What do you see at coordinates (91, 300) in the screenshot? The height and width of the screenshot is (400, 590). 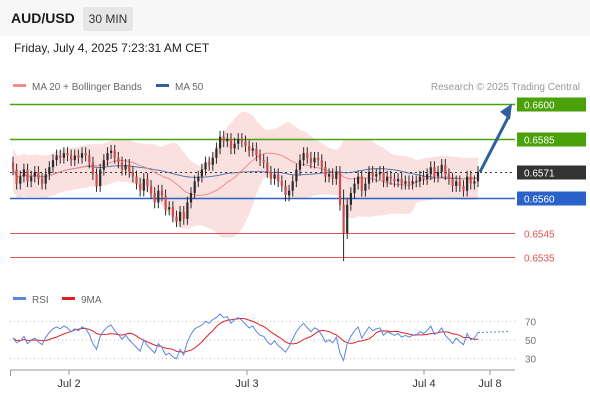 I see `ma9-legend-label: 9MA` at bounding box center [91, 300].